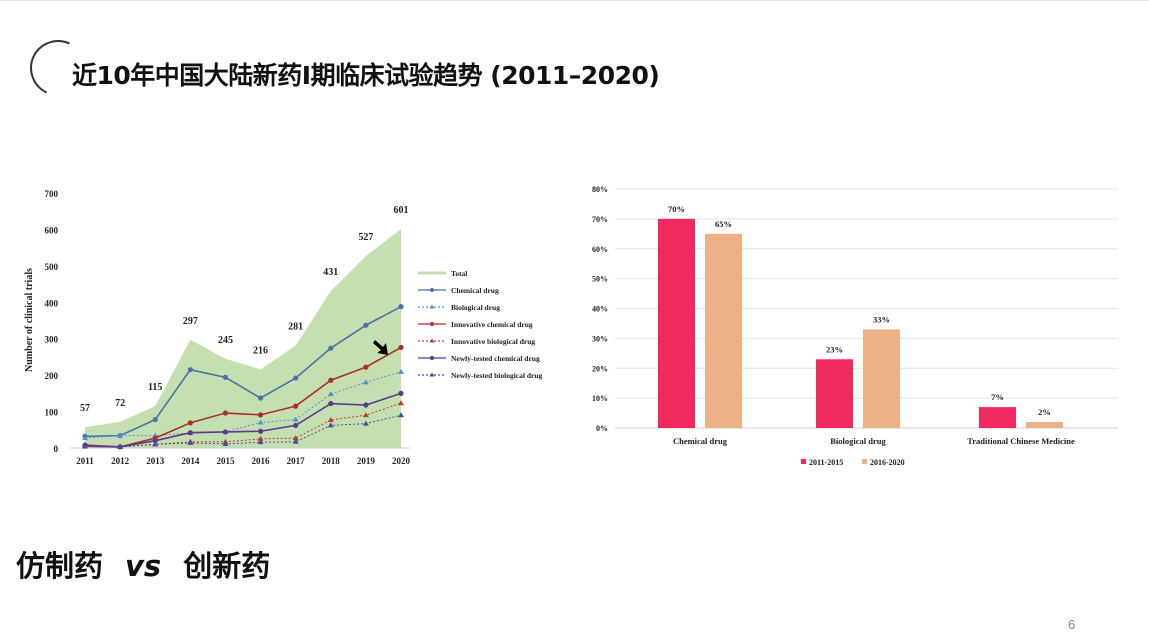  What do you see at coordinates (401, 461) in the screenshot?
I see `x-tick-label: 2020` at bounding box center [401, 461].